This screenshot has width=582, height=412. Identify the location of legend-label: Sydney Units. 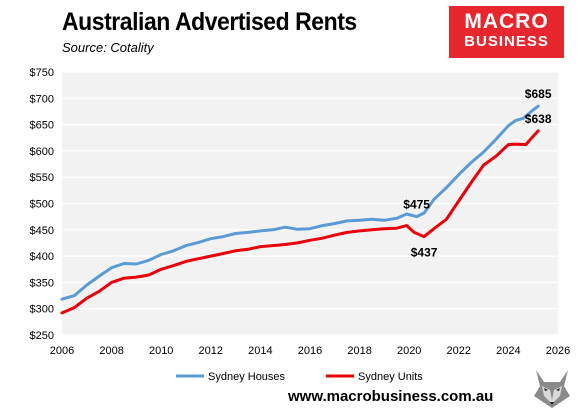
(390, 377).